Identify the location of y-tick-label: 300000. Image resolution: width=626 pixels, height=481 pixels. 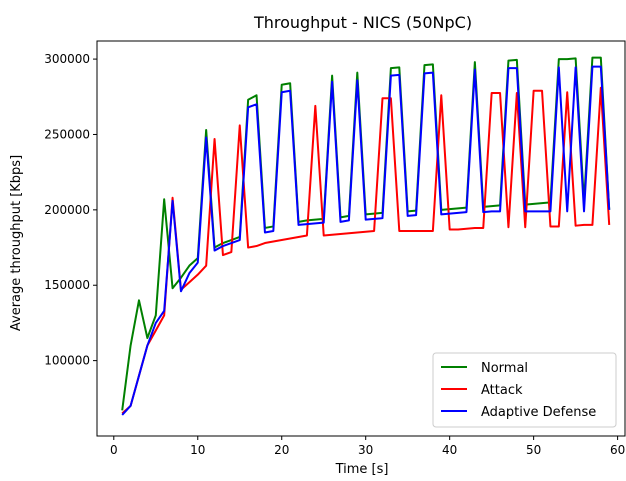
(67, 59).